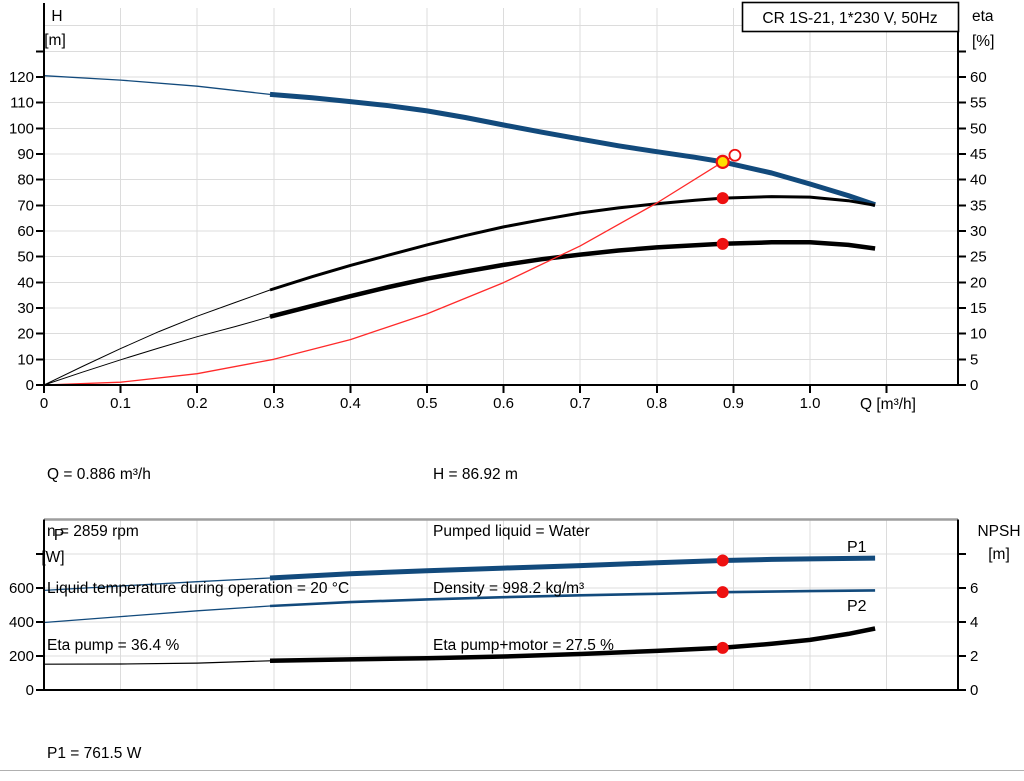 The image size is (1024, 781). What do you see at coordinates (22, 103) in the screenshot?
I see `left-tick-label: 110` at bounding box center [22, 103].